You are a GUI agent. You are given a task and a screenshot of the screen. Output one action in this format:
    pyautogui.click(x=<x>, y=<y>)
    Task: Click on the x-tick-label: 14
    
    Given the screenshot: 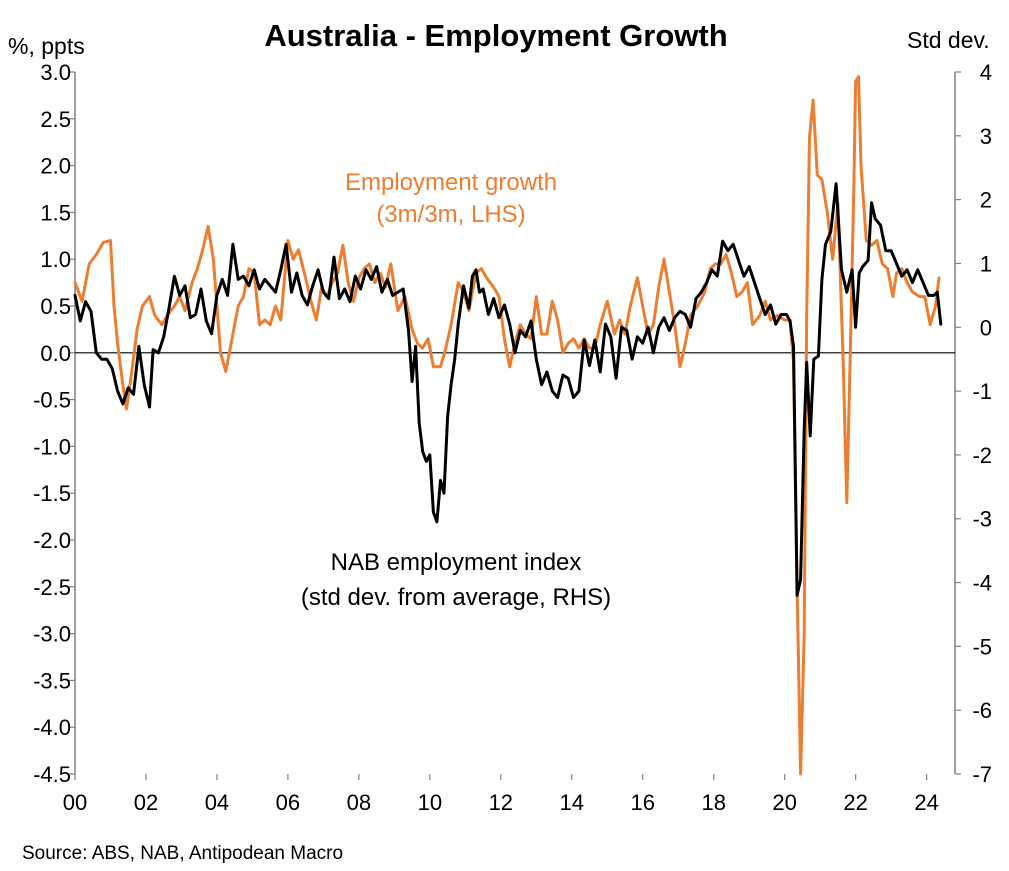 What is the action you would take?
    pyautogui.click(x=572, y=802)
    